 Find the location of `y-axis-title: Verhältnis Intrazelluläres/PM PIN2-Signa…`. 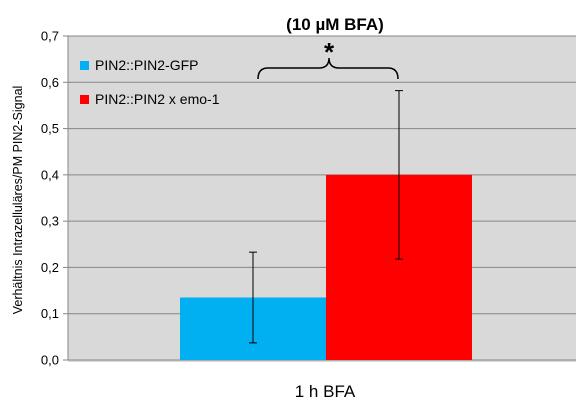

y-axis-title: Verhältnis Intrazelluläres/PM PIN2-Signa… is located at coordinates (18, 200).